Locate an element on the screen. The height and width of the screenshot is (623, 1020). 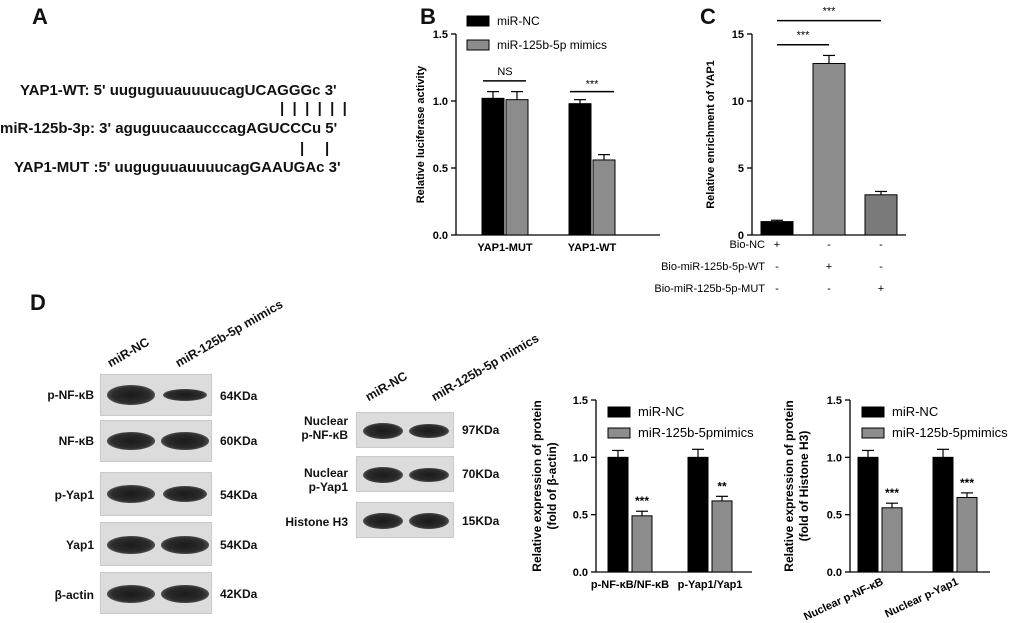
y-tick-label: 5 is located at coordinates (741, 169).